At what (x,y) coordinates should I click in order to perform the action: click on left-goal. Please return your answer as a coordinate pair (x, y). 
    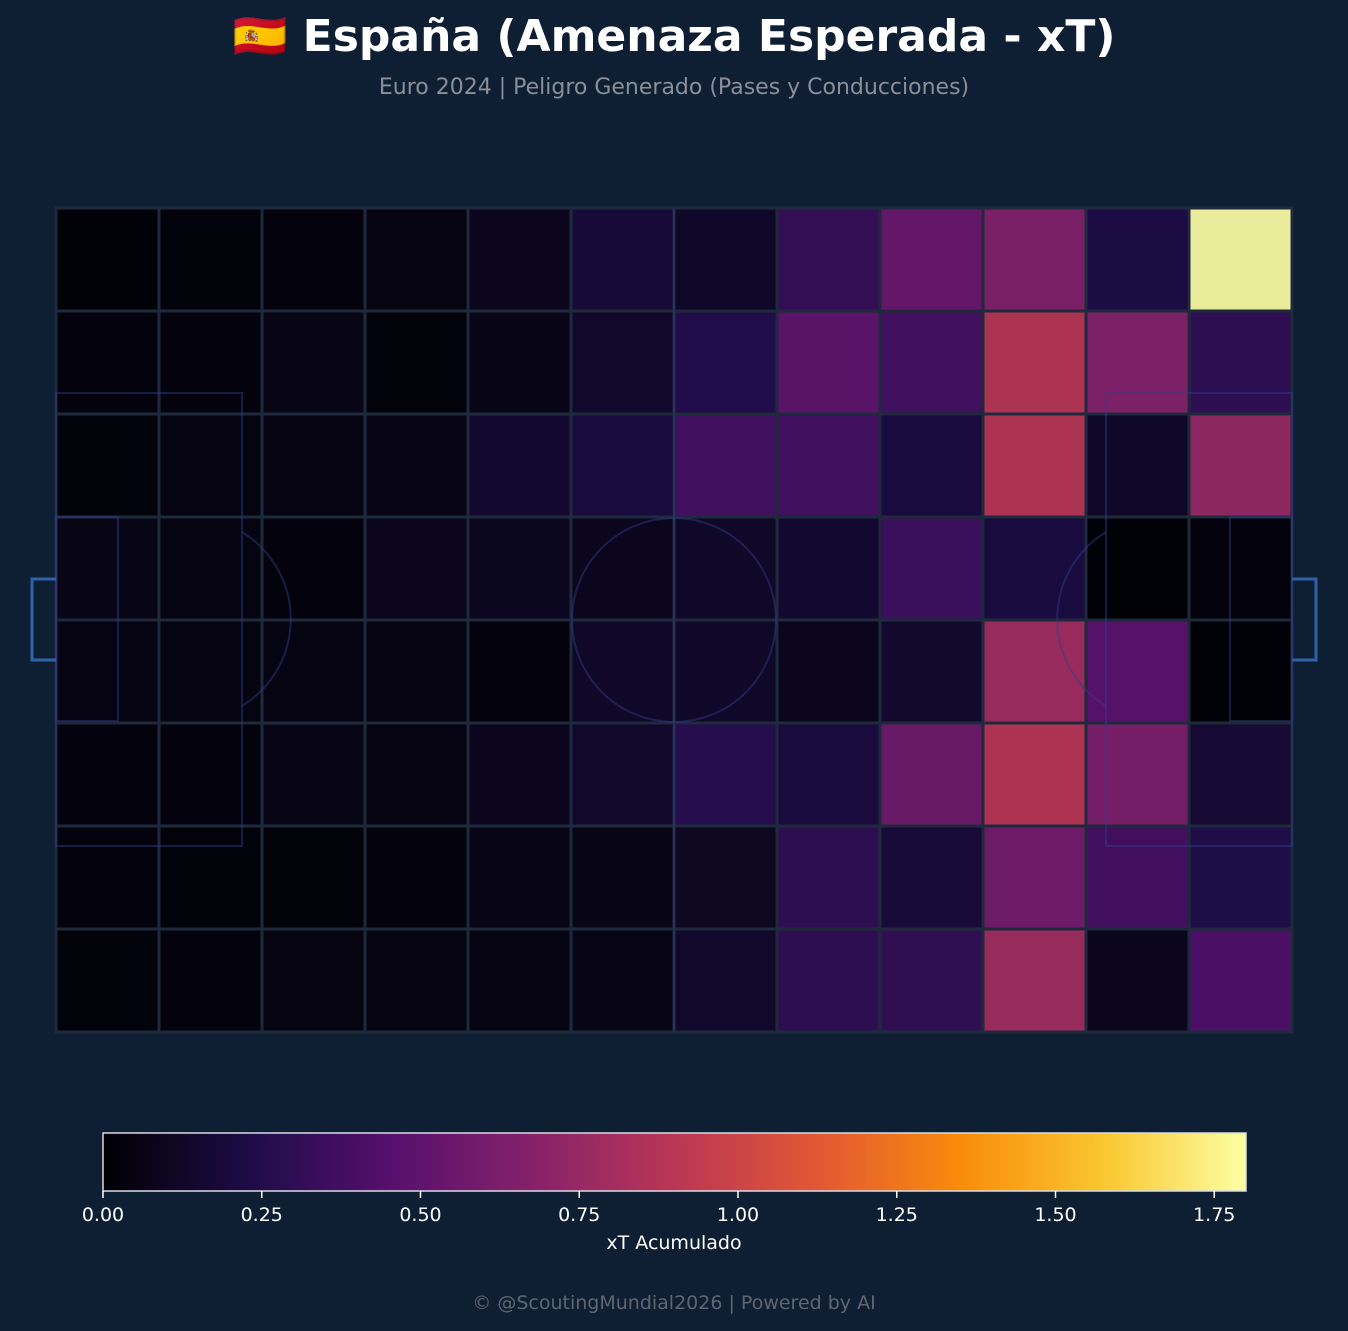
    Looking at the image, I should click on (43, 619).